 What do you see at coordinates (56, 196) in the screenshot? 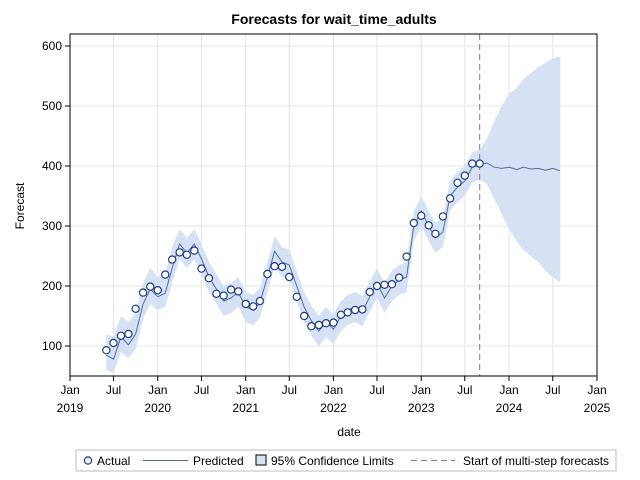
I see `y-axis: 100 200 300 400 500 600` at bounding box center [56, 196].